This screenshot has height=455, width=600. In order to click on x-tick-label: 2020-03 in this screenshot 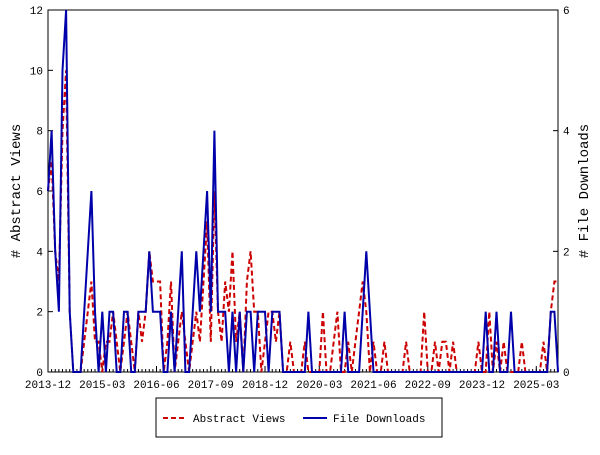, I will do `click(319, 386)`.